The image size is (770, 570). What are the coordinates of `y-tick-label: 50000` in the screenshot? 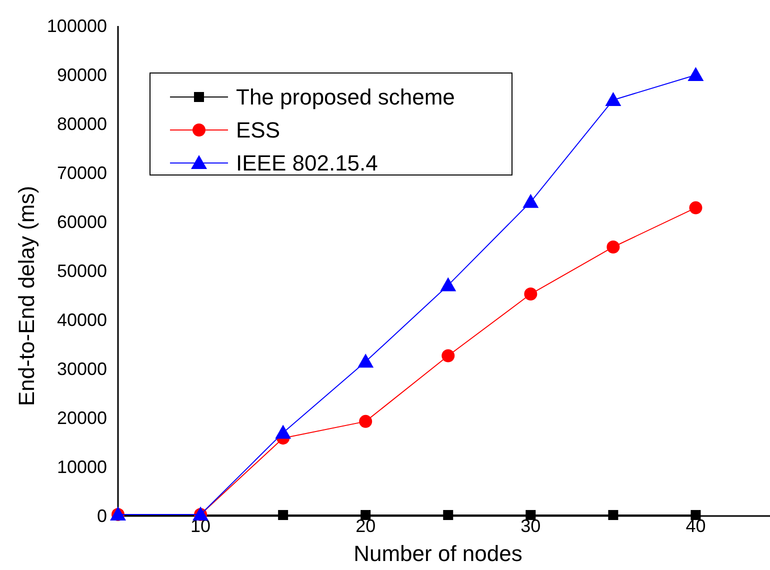 It's located at (81, 271).